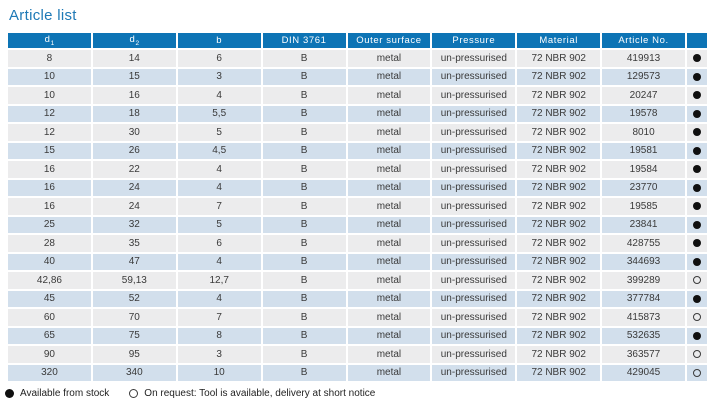 The height and width of the screenshot is (413, 717). Describe the element at coordinates (643, 261) in the screenshot. I see `cell-article: 344693` at that location.